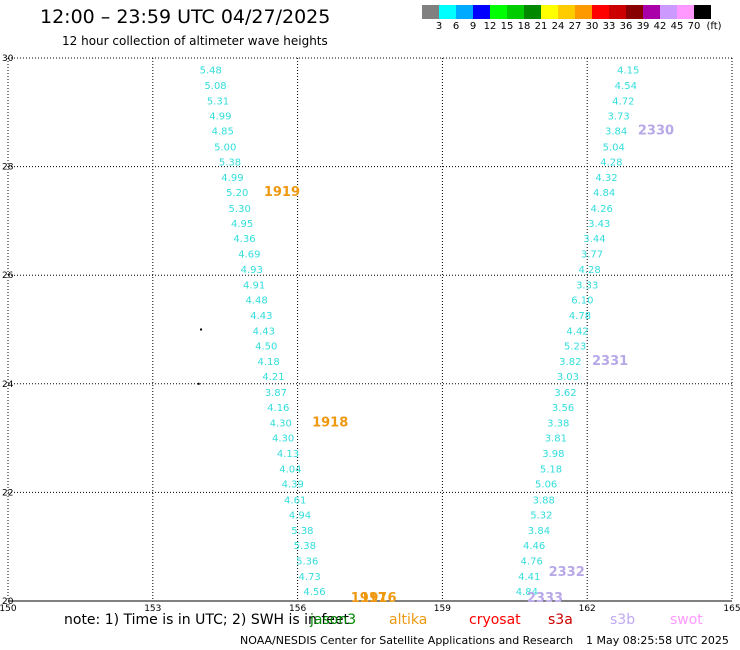 The height and width of the screenshot is (650, 740). I want to click on chart-title: 12:00 – 23:59 UTC 04/27/2025, so click(185, 17).